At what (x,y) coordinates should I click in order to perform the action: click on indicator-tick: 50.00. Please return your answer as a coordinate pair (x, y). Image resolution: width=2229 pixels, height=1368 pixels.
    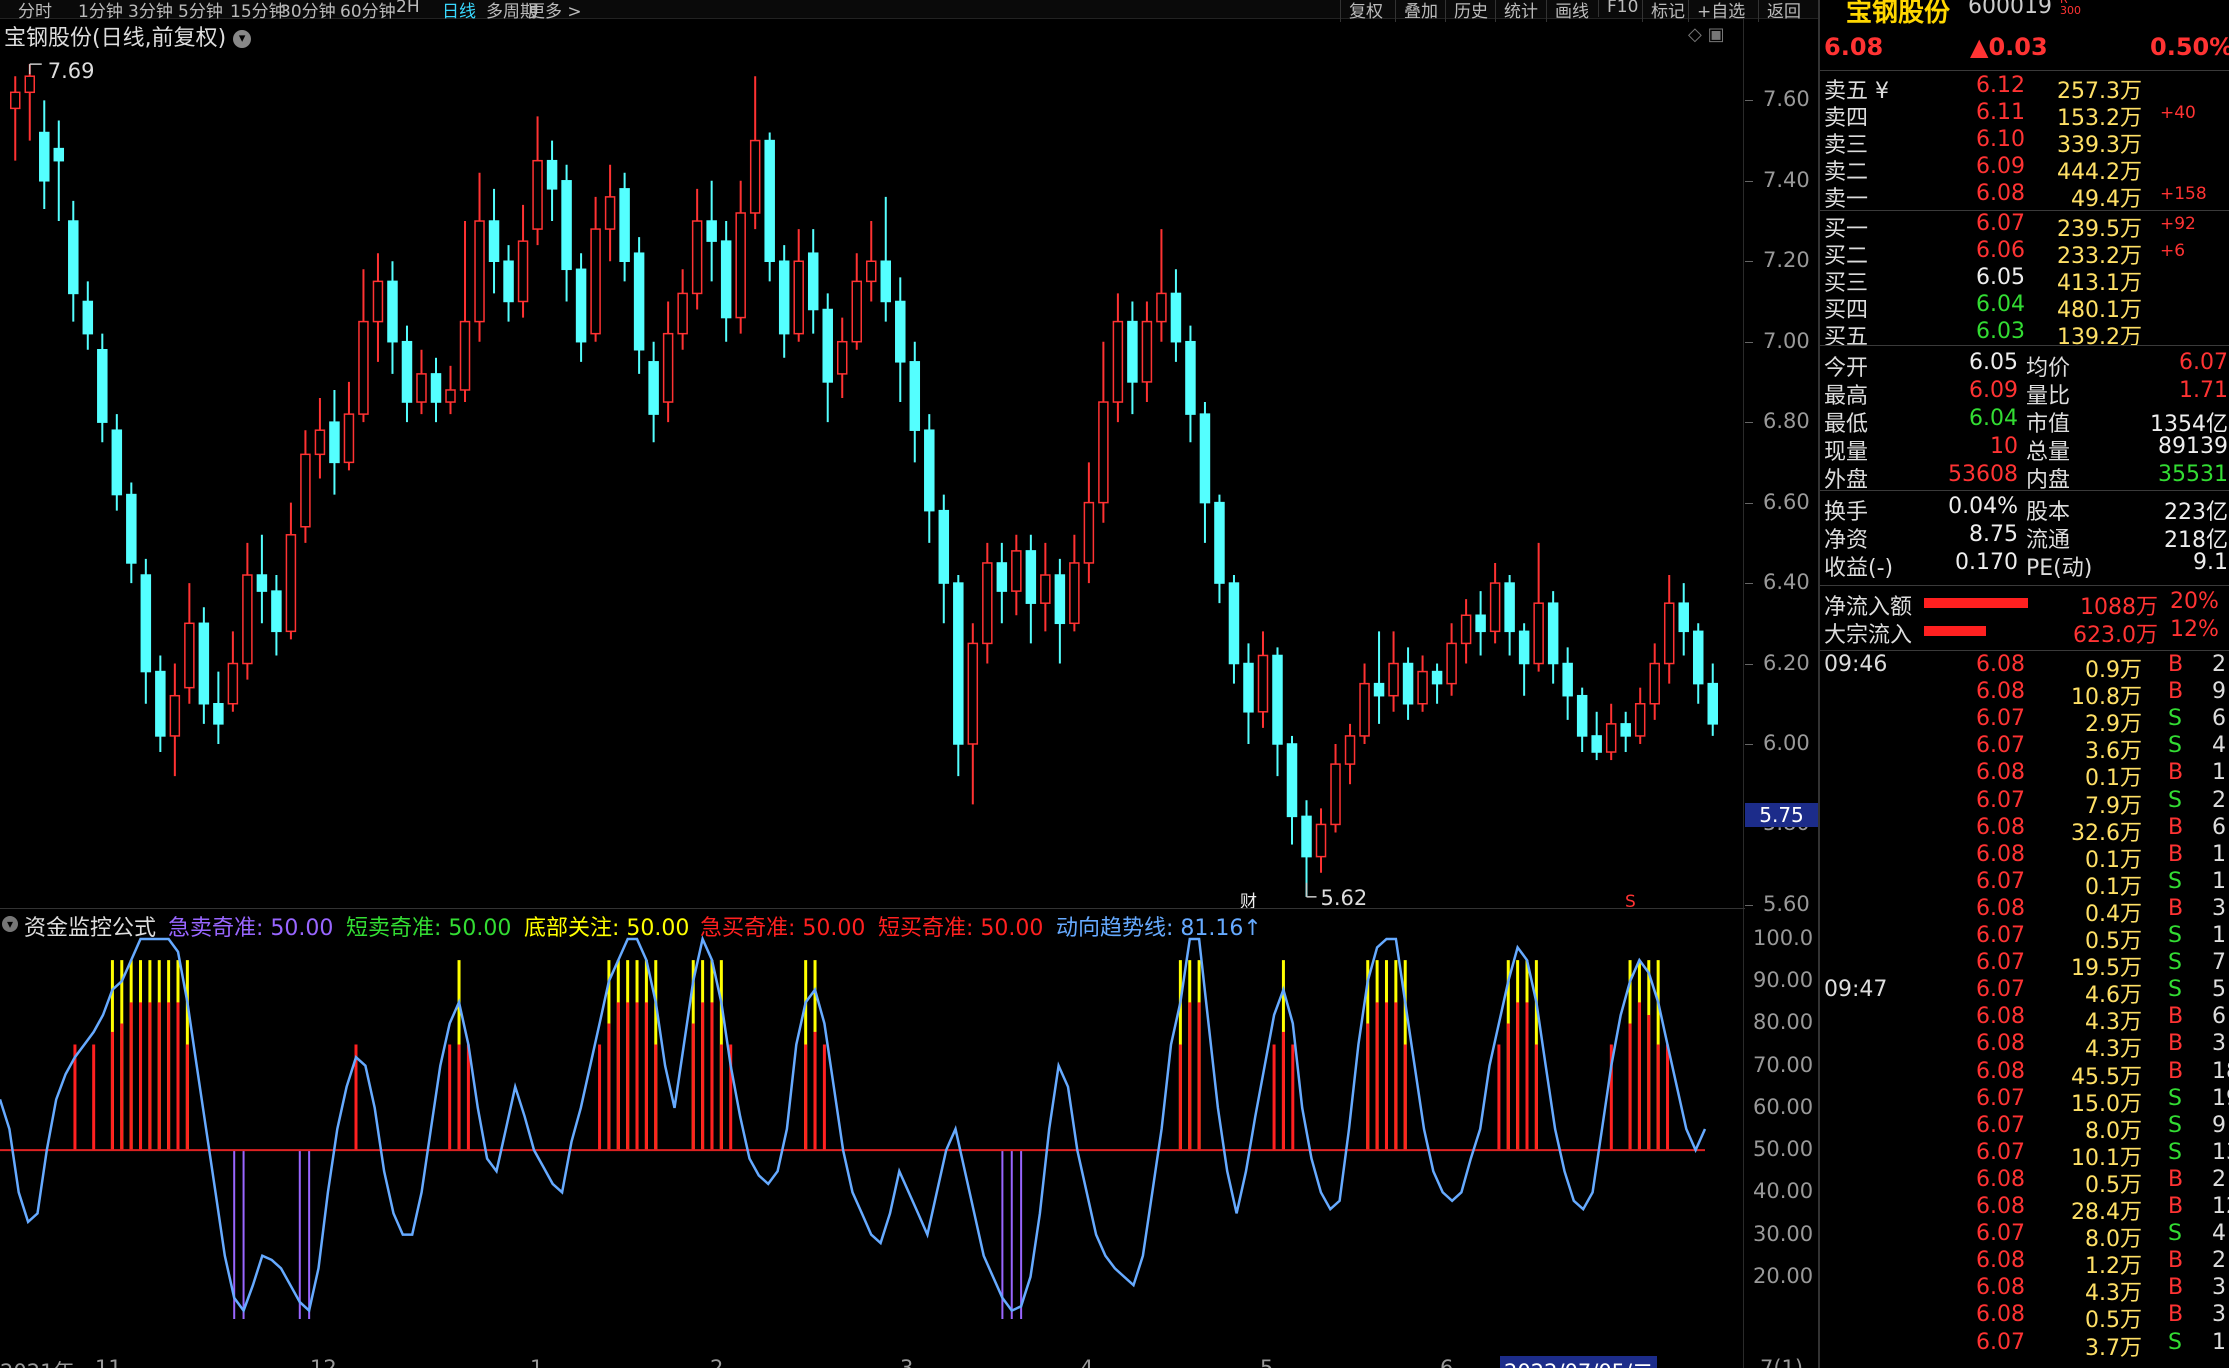
    Looking at the image, I should click on (1783, 1149).